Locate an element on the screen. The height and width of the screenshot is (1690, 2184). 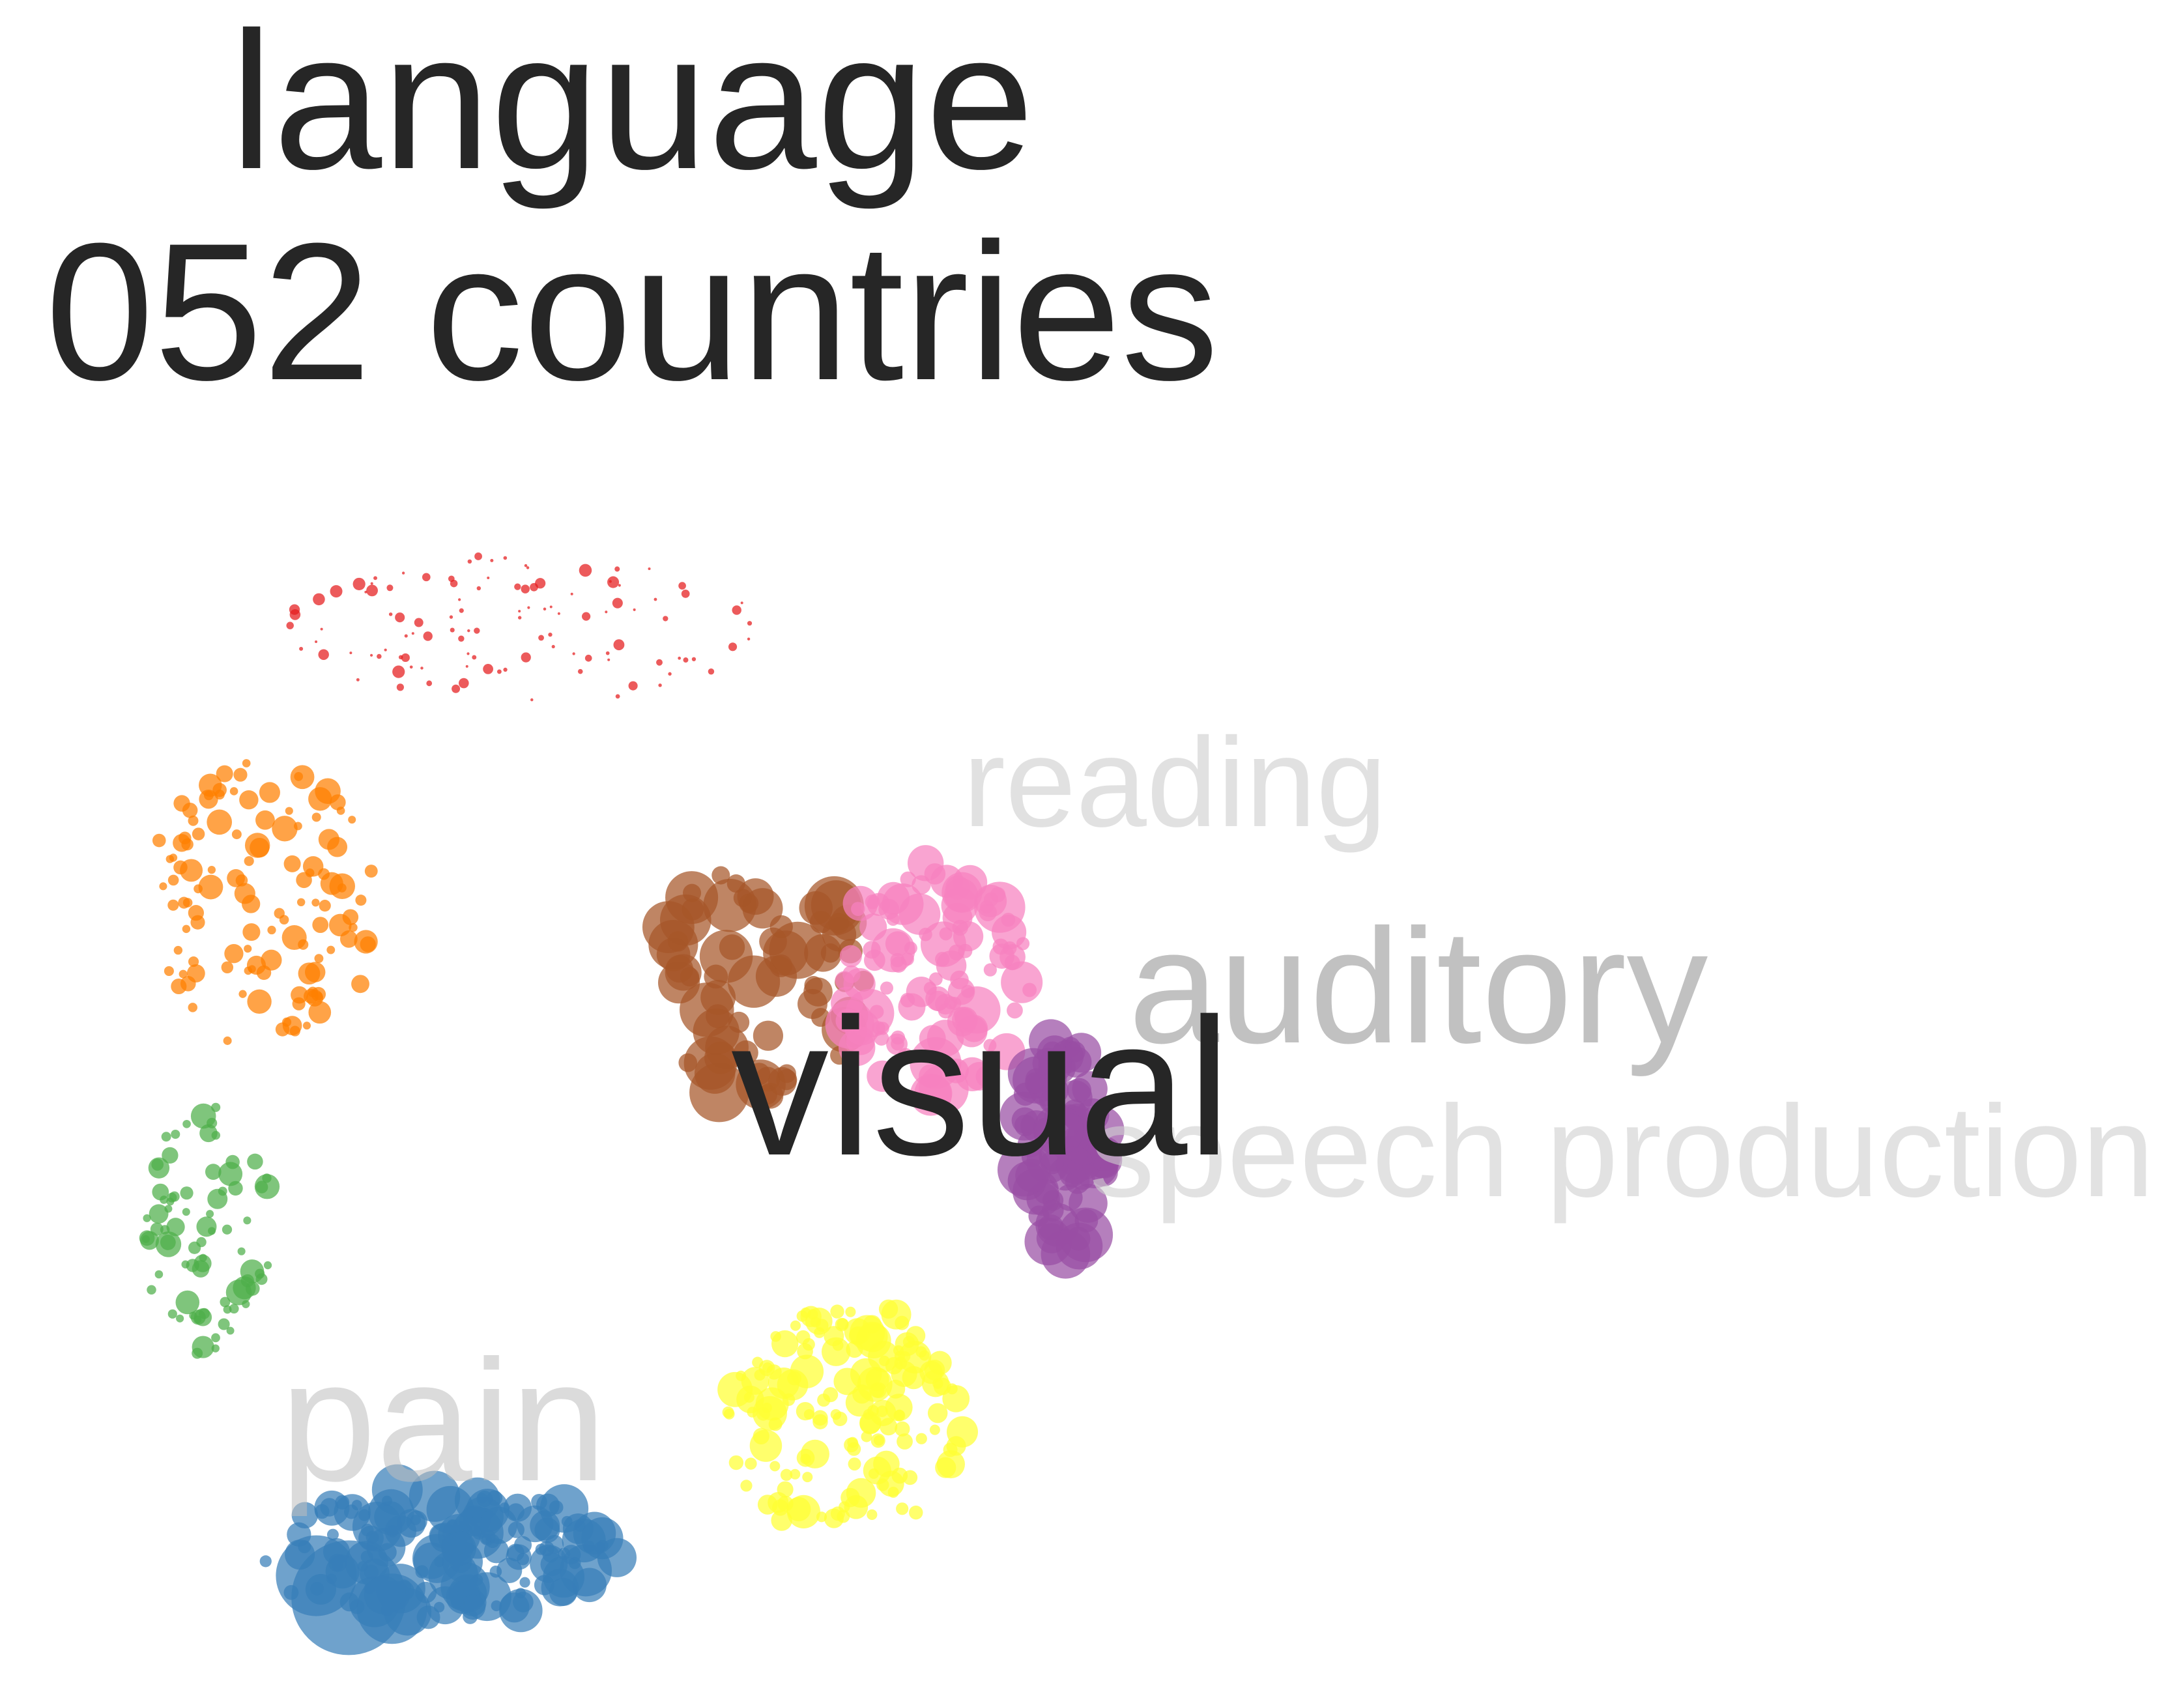
point-auditory is located at coordinates (1055, 1090).